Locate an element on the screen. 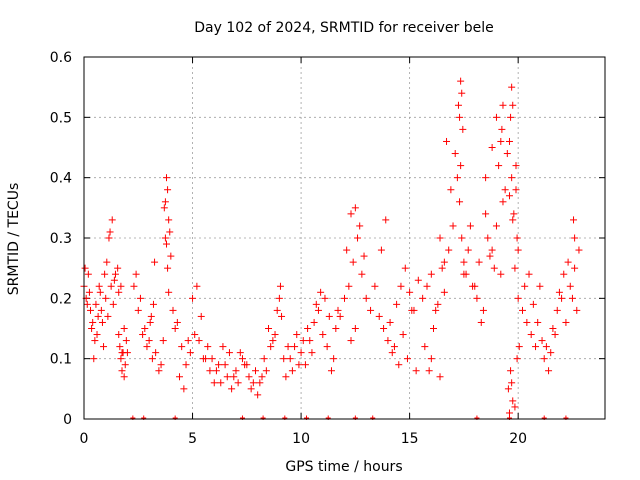 This screenshot has width=640, height=480. x-tick-label: 0 is located at coordinates (84, 439).